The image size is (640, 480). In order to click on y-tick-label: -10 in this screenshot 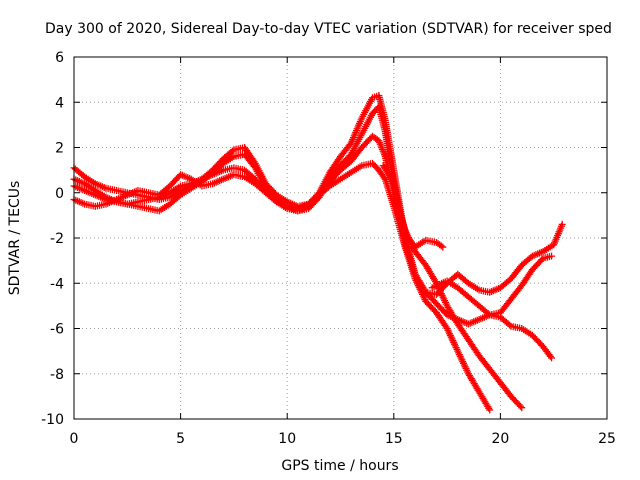, I will do `click(52, 420)`.